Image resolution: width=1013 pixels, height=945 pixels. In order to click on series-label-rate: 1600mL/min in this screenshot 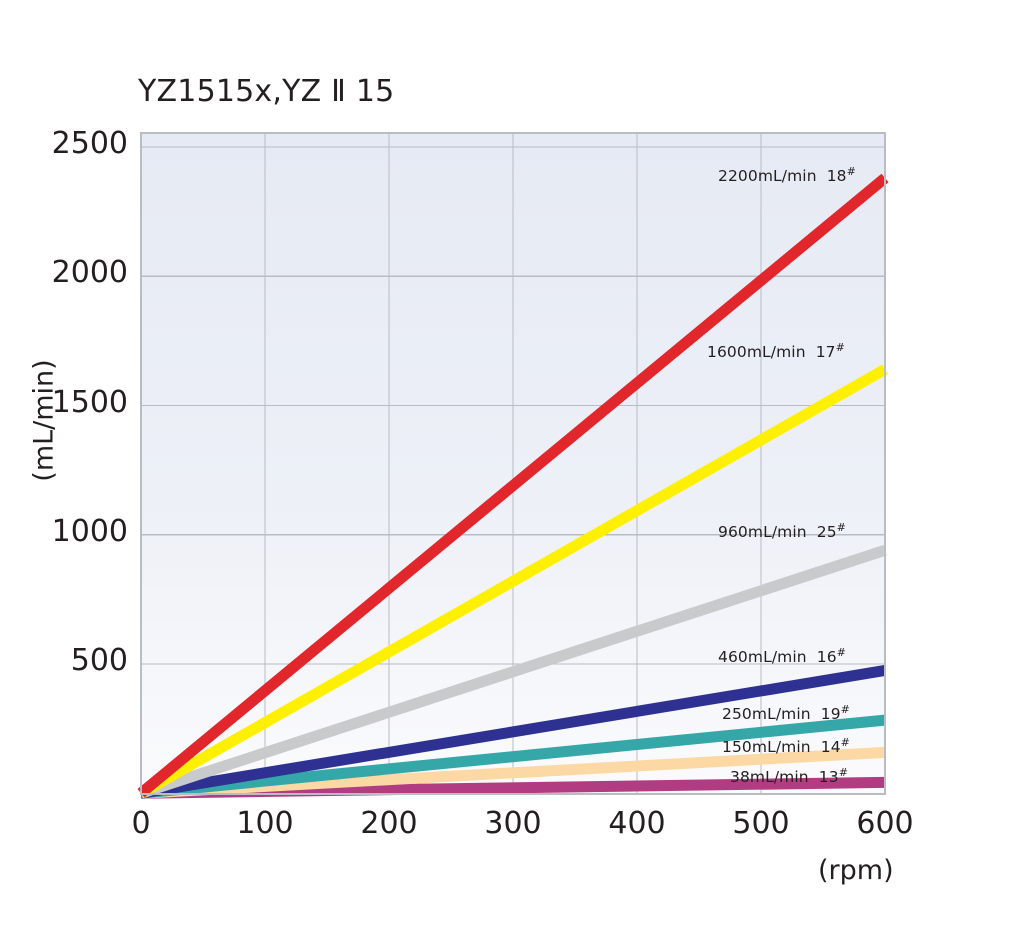, I will do `click(761, 352)`.